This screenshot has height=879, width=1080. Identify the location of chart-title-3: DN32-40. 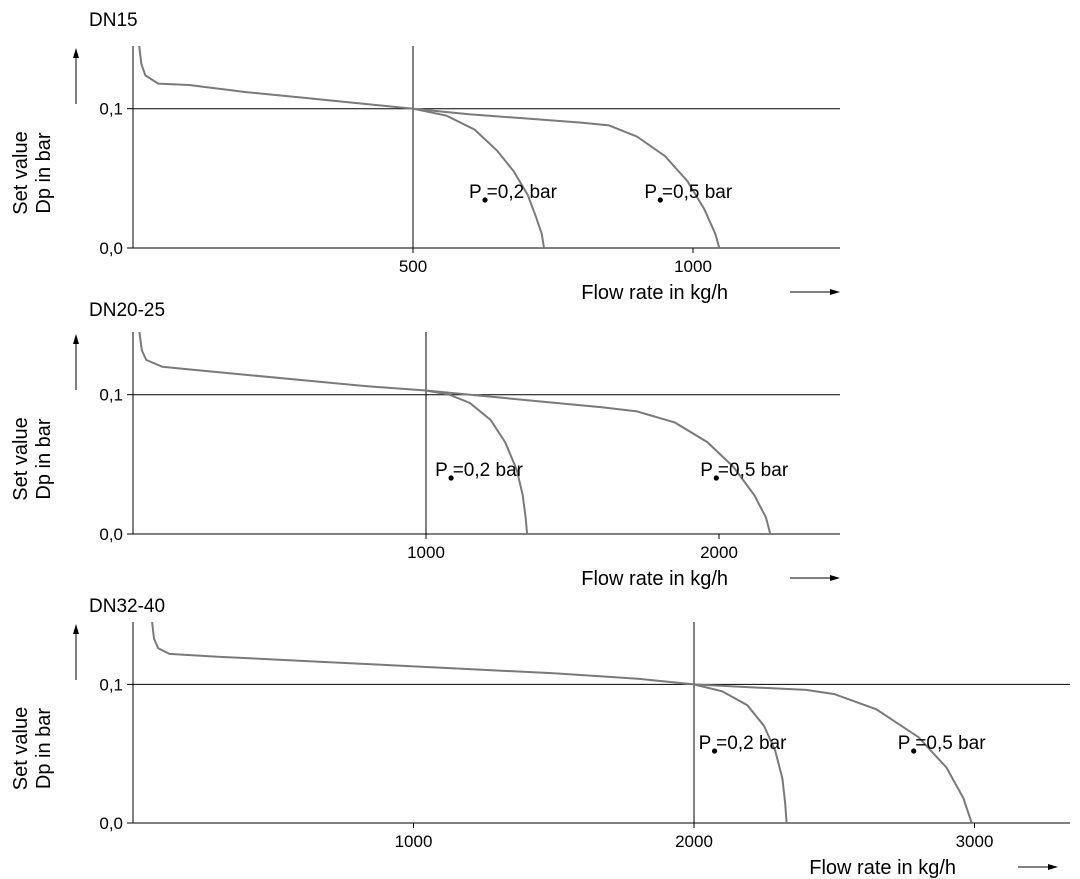
(127, 606).